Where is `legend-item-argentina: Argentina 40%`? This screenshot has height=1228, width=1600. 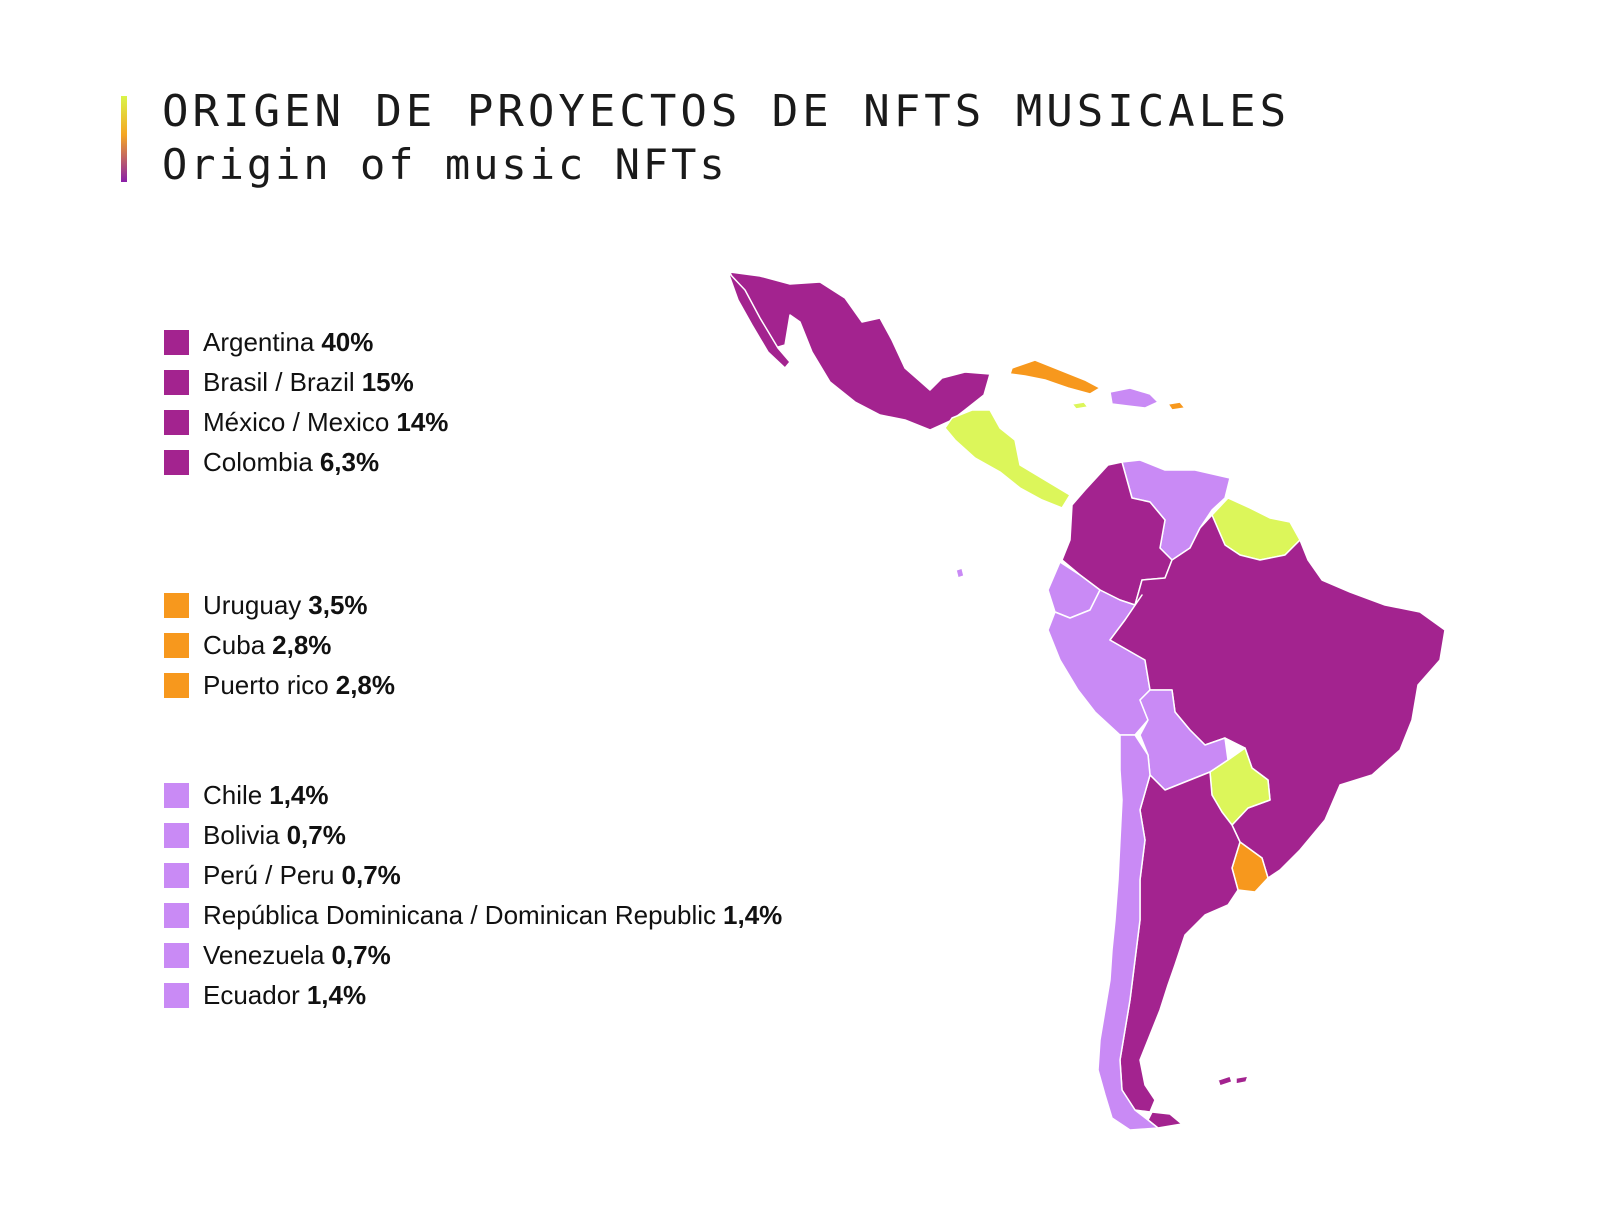
legend-item-argentina: Argentina 40% is located at coordinates (306, 342).